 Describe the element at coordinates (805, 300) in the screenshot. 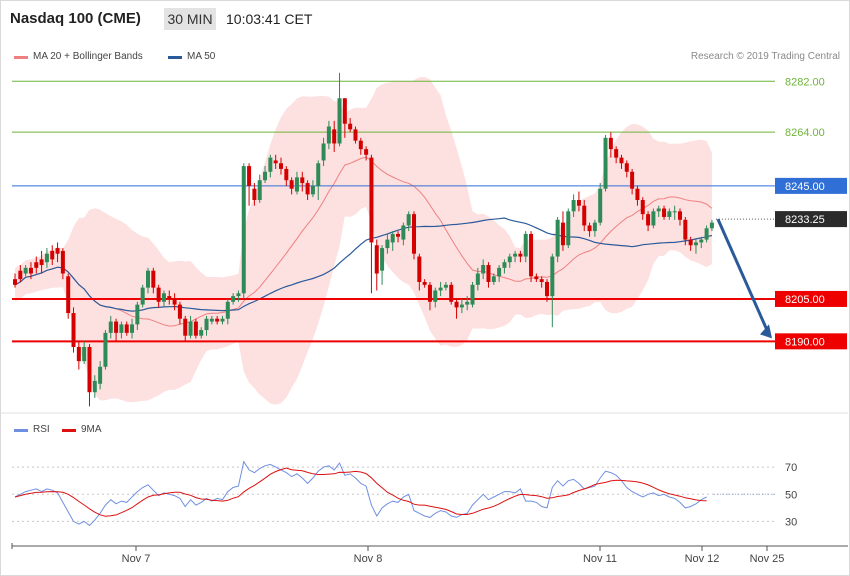

I see `price-level-label-8205.00: 8205.00` at that location.